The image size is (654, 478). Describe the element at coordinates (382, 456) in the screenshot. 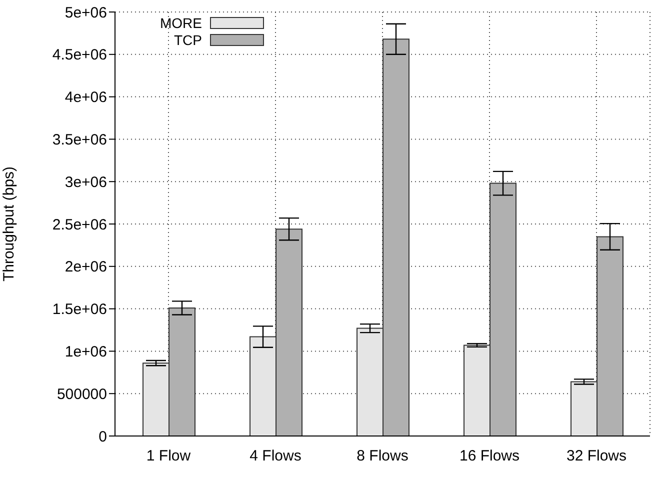

I see `x-tick-label: 8 Flows` at that location.